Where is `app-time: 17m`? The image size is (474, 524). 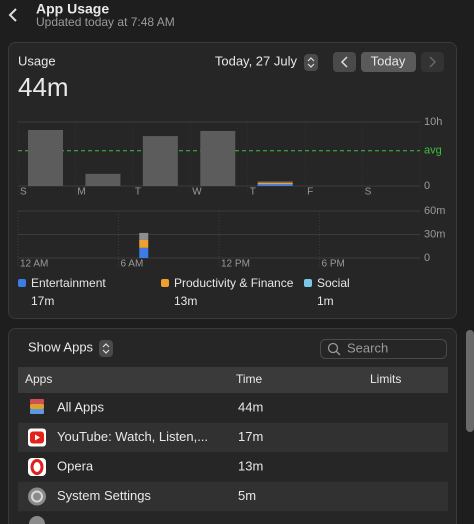
app-time: 17m is located at coordinates (250, 436).